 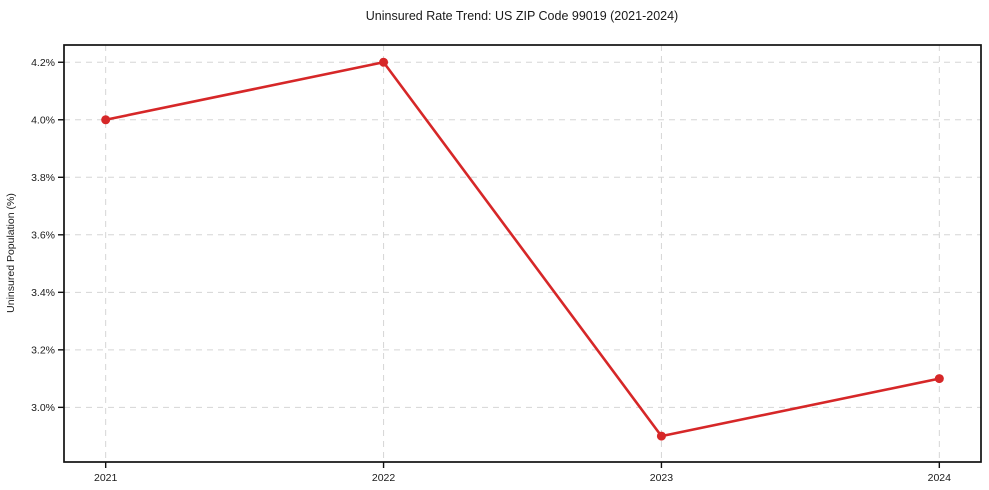 What do you see at coordinates (662, 478) in the screenshot?
I see `x-tick-label: 2023` at bounding box center [662, 478].